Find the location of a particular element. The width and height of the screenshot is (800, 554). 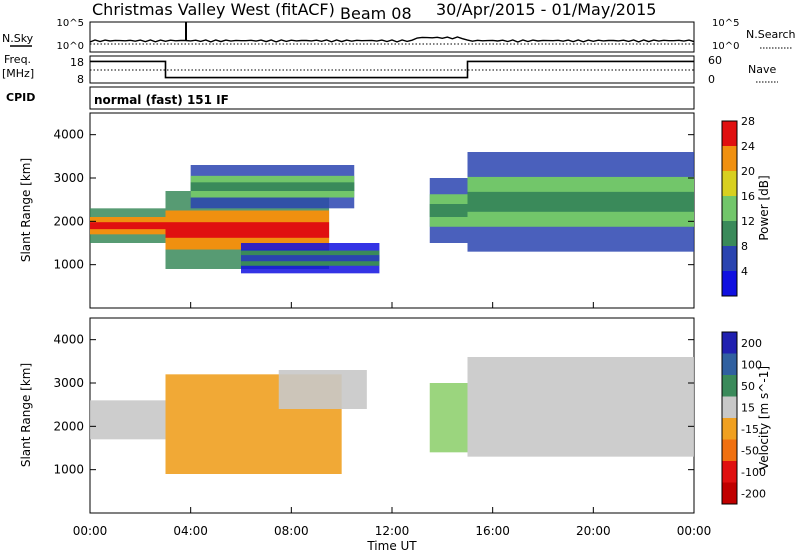

nsky-label: N.Sky is located at coordinates (18, 38).